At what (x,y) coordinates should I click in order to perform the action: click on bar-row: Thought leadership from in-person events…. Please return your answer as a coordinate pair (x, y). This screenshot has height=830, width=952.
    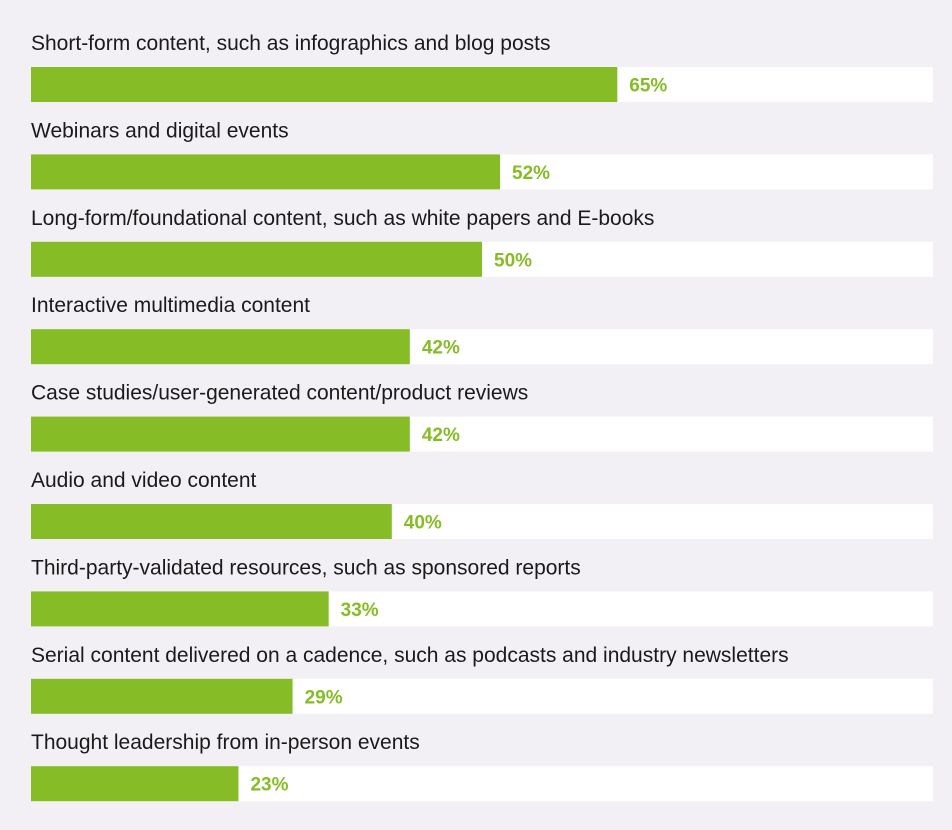
    Looking at the image, I should click on (482, 766).